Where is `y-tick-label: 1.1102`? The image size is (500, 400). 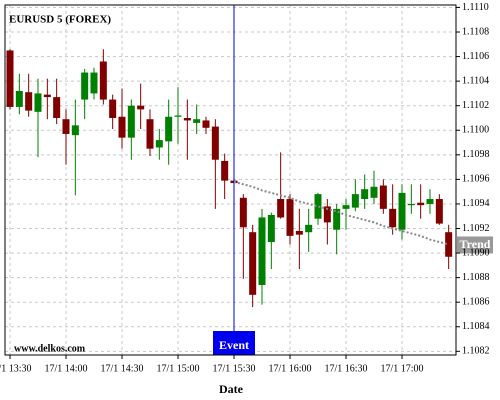
y-tick-label: 1.1102 is located at coordinates (475, 105).